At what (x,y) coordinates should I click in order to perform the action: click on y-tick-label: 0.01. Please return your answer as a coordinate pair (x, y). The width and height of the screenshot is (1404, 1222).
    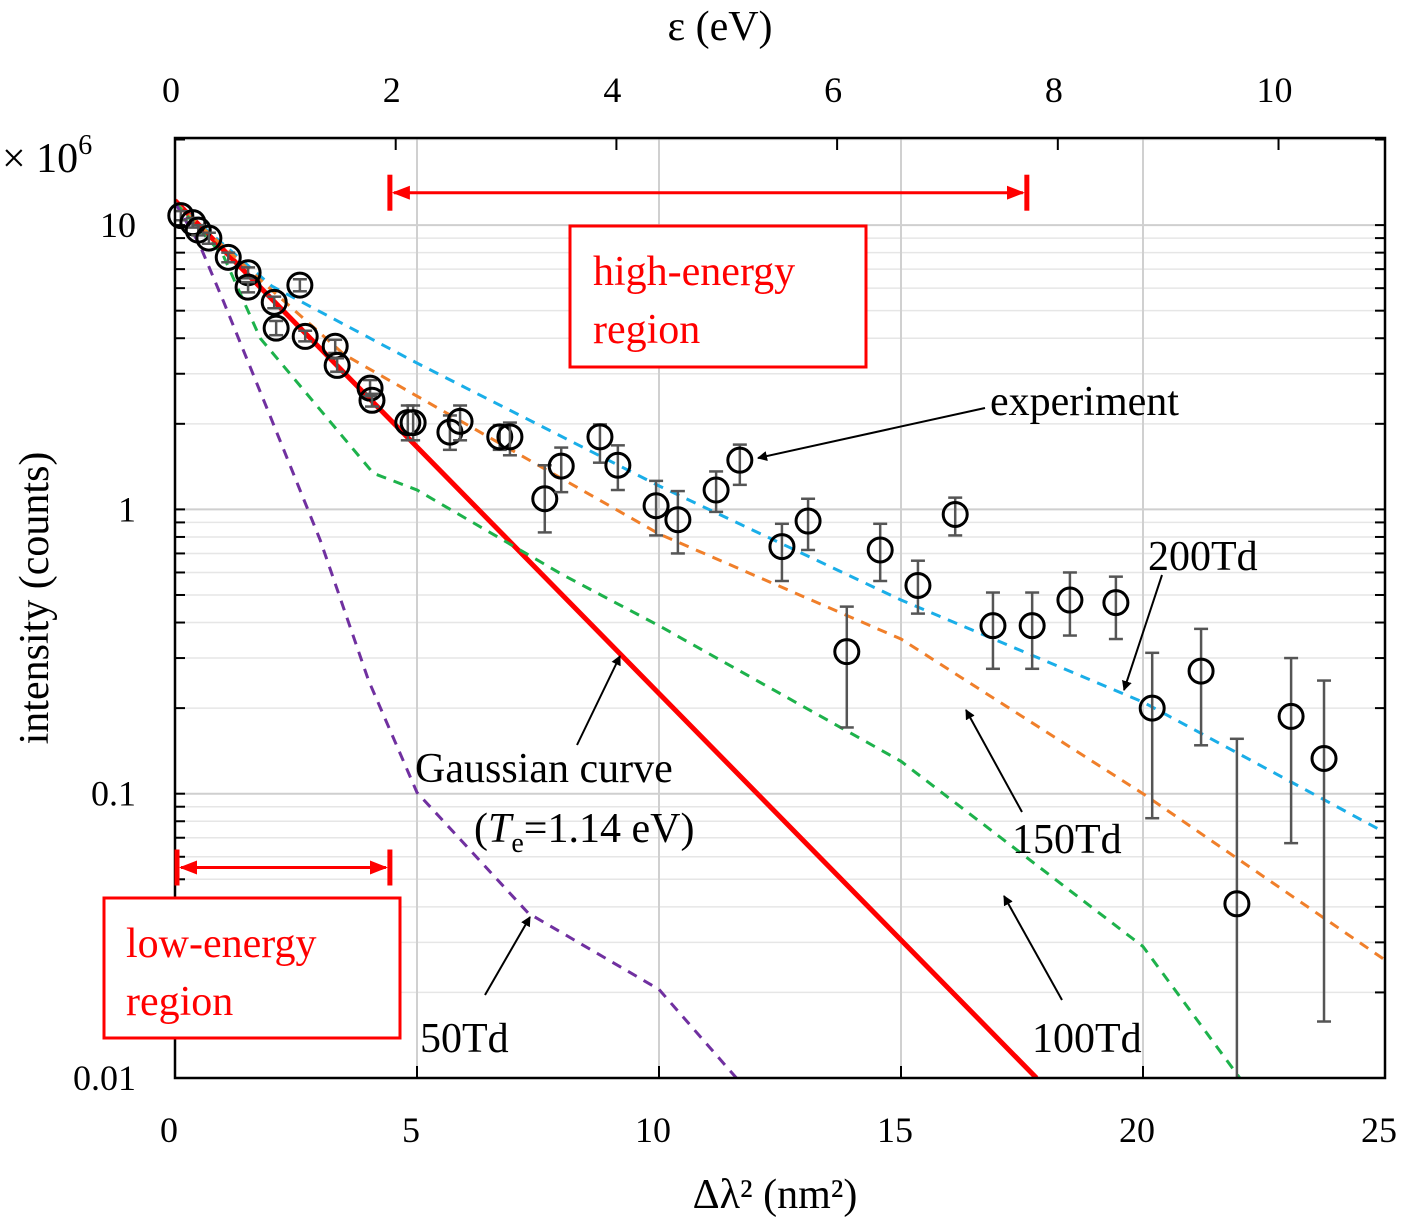
    Looking at the image, I should click on (104, 1078).